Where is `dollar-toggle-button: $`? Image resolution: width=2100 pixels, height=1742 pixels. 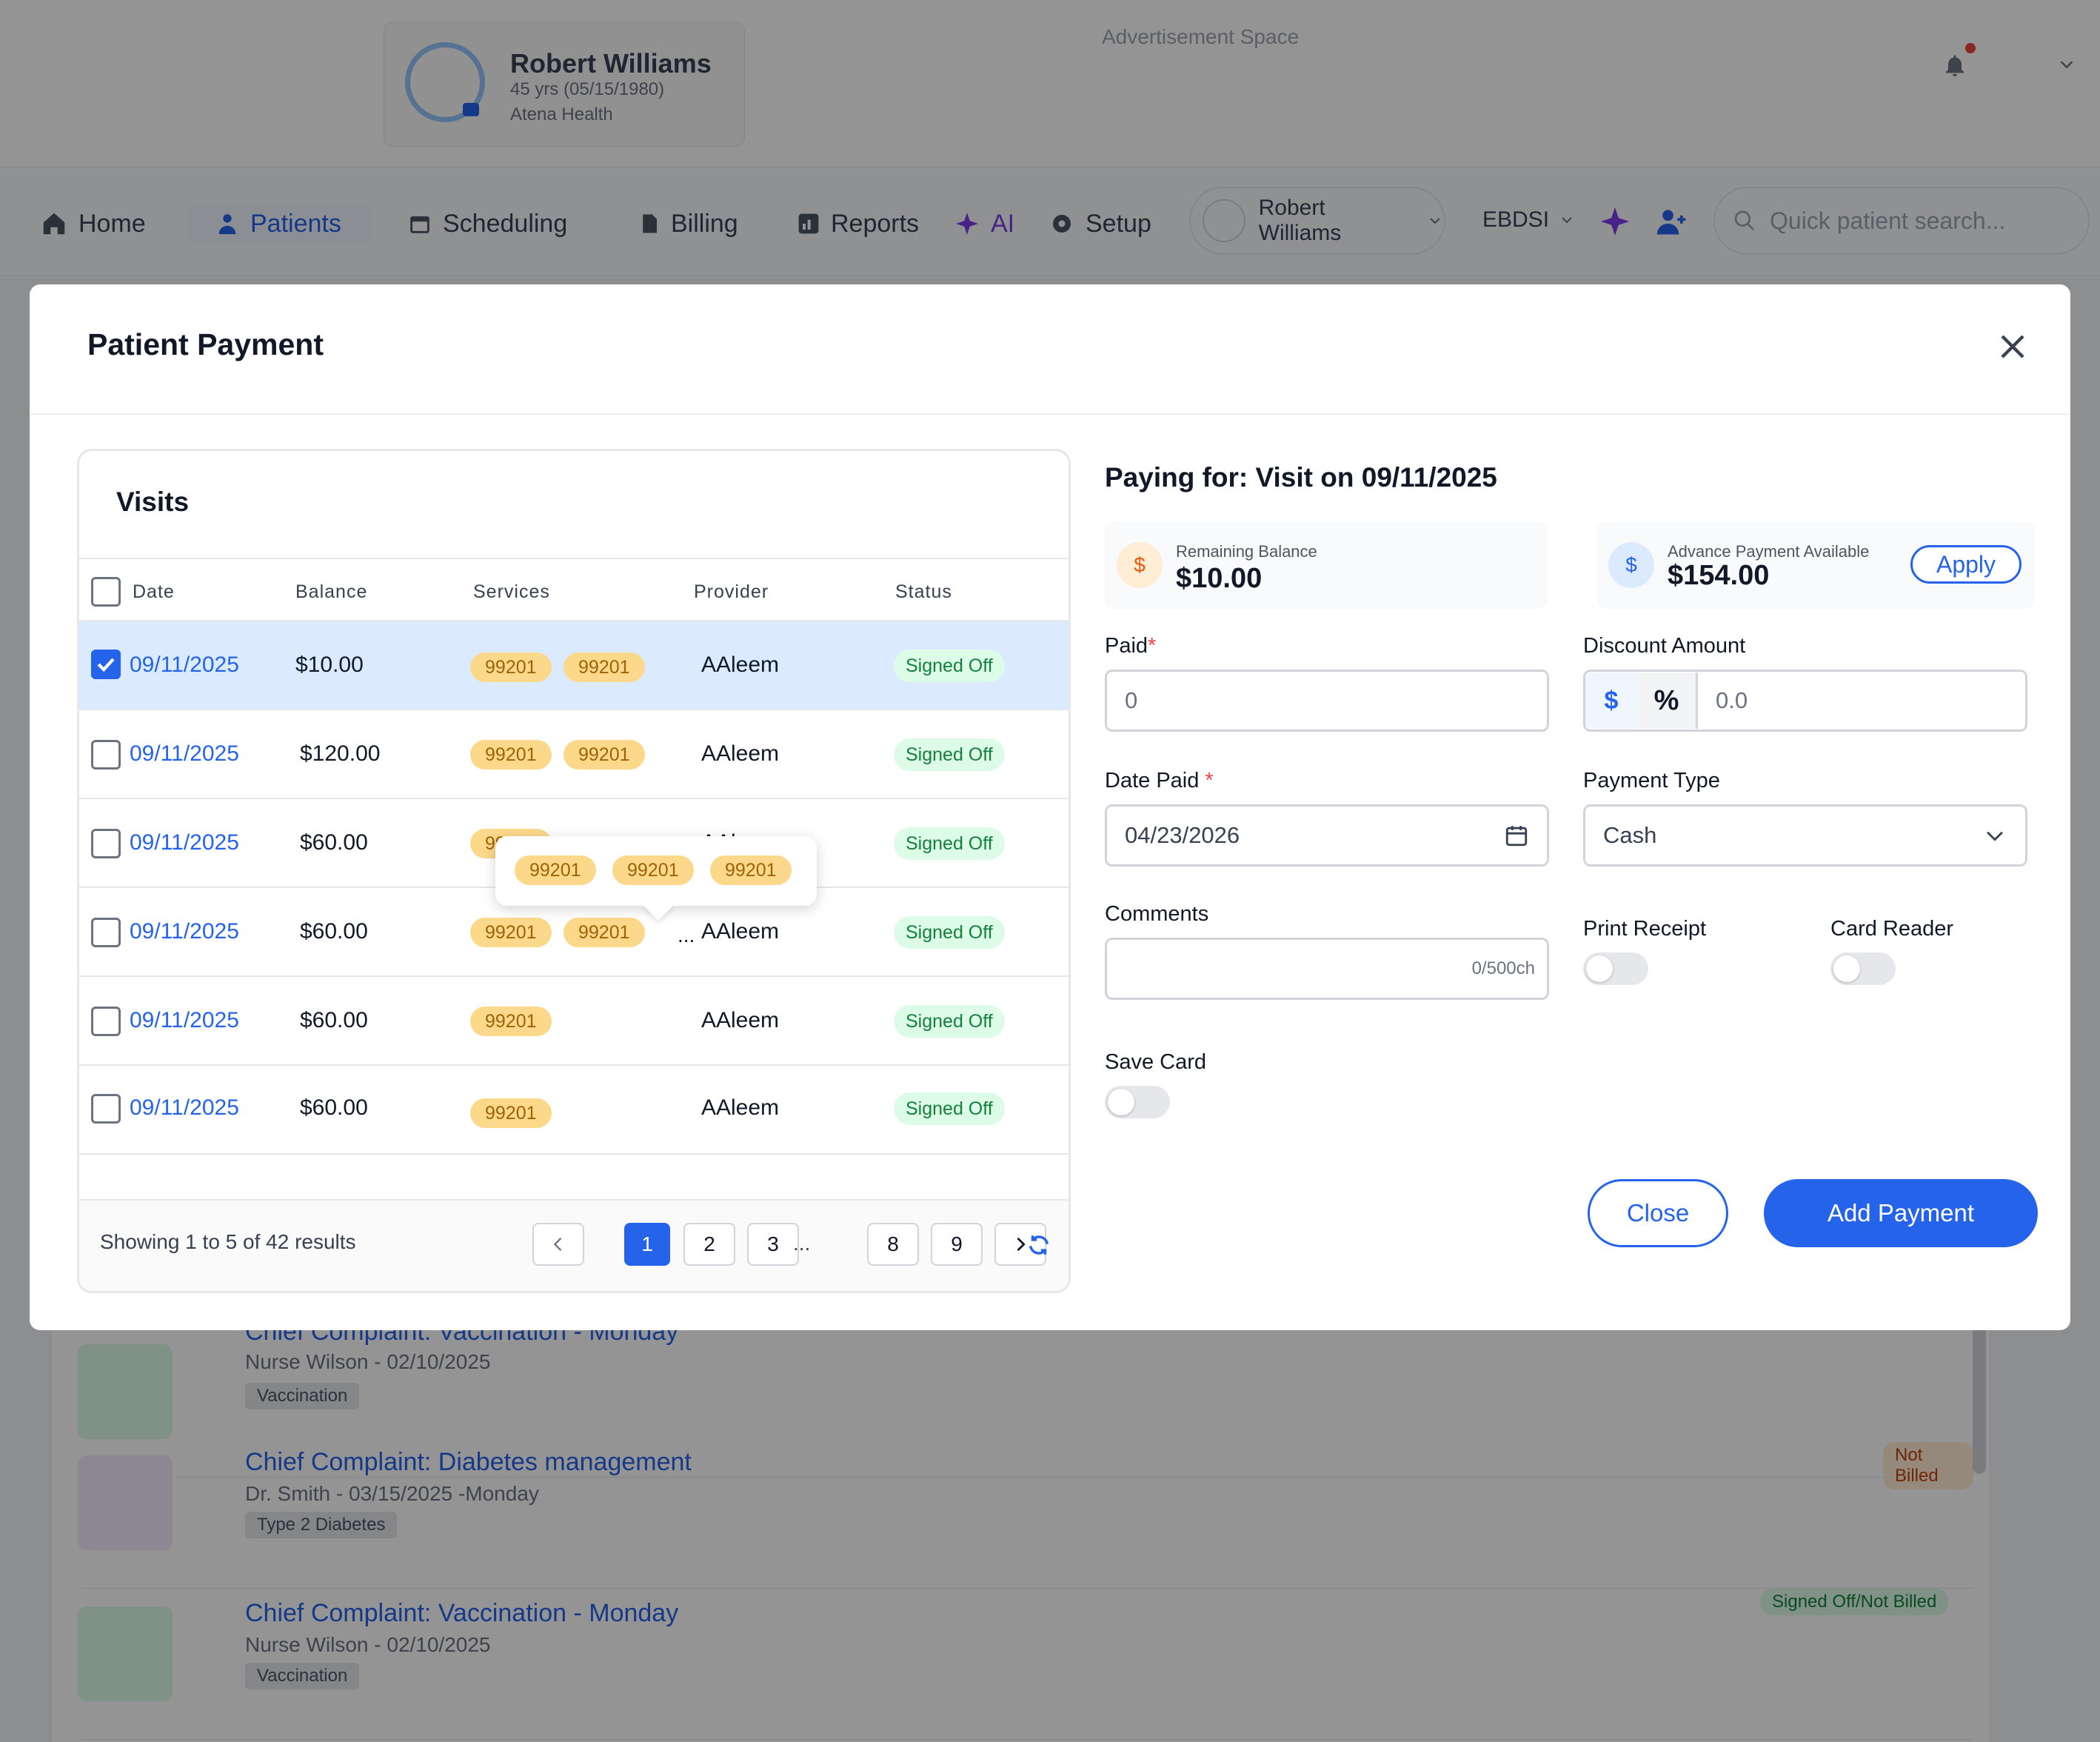
dollar-toggle-button: $ is located at coordinates (1611, 701).